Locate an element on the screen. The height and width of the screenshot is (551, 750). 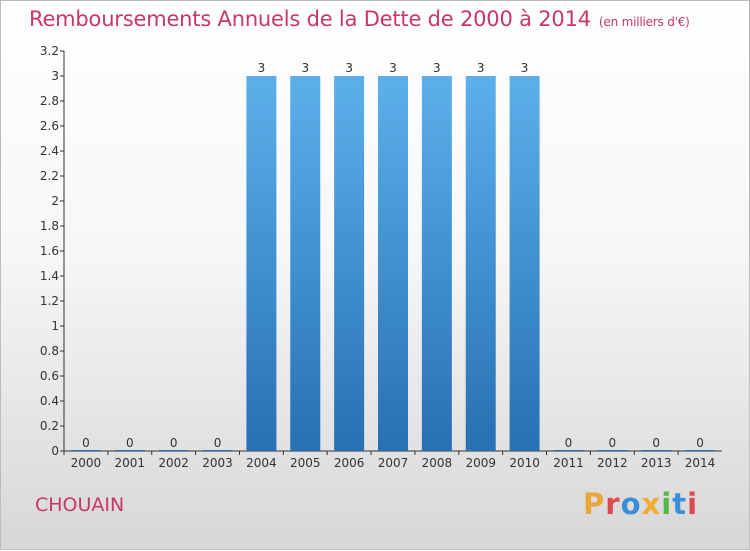
logo-letter: o is located at coordinates (631, 504).